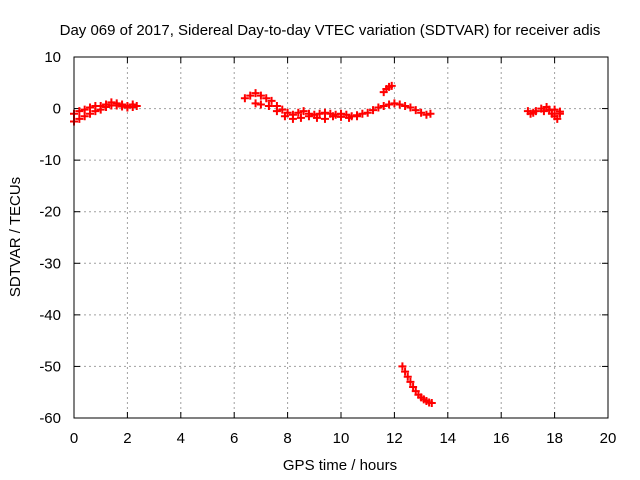 The width and height of the screenshot is (640, 480). What do you see at coordinates (394, 438) in the screenshot?
I see `x-tick-label: 12` at bounding box center [394, 438].